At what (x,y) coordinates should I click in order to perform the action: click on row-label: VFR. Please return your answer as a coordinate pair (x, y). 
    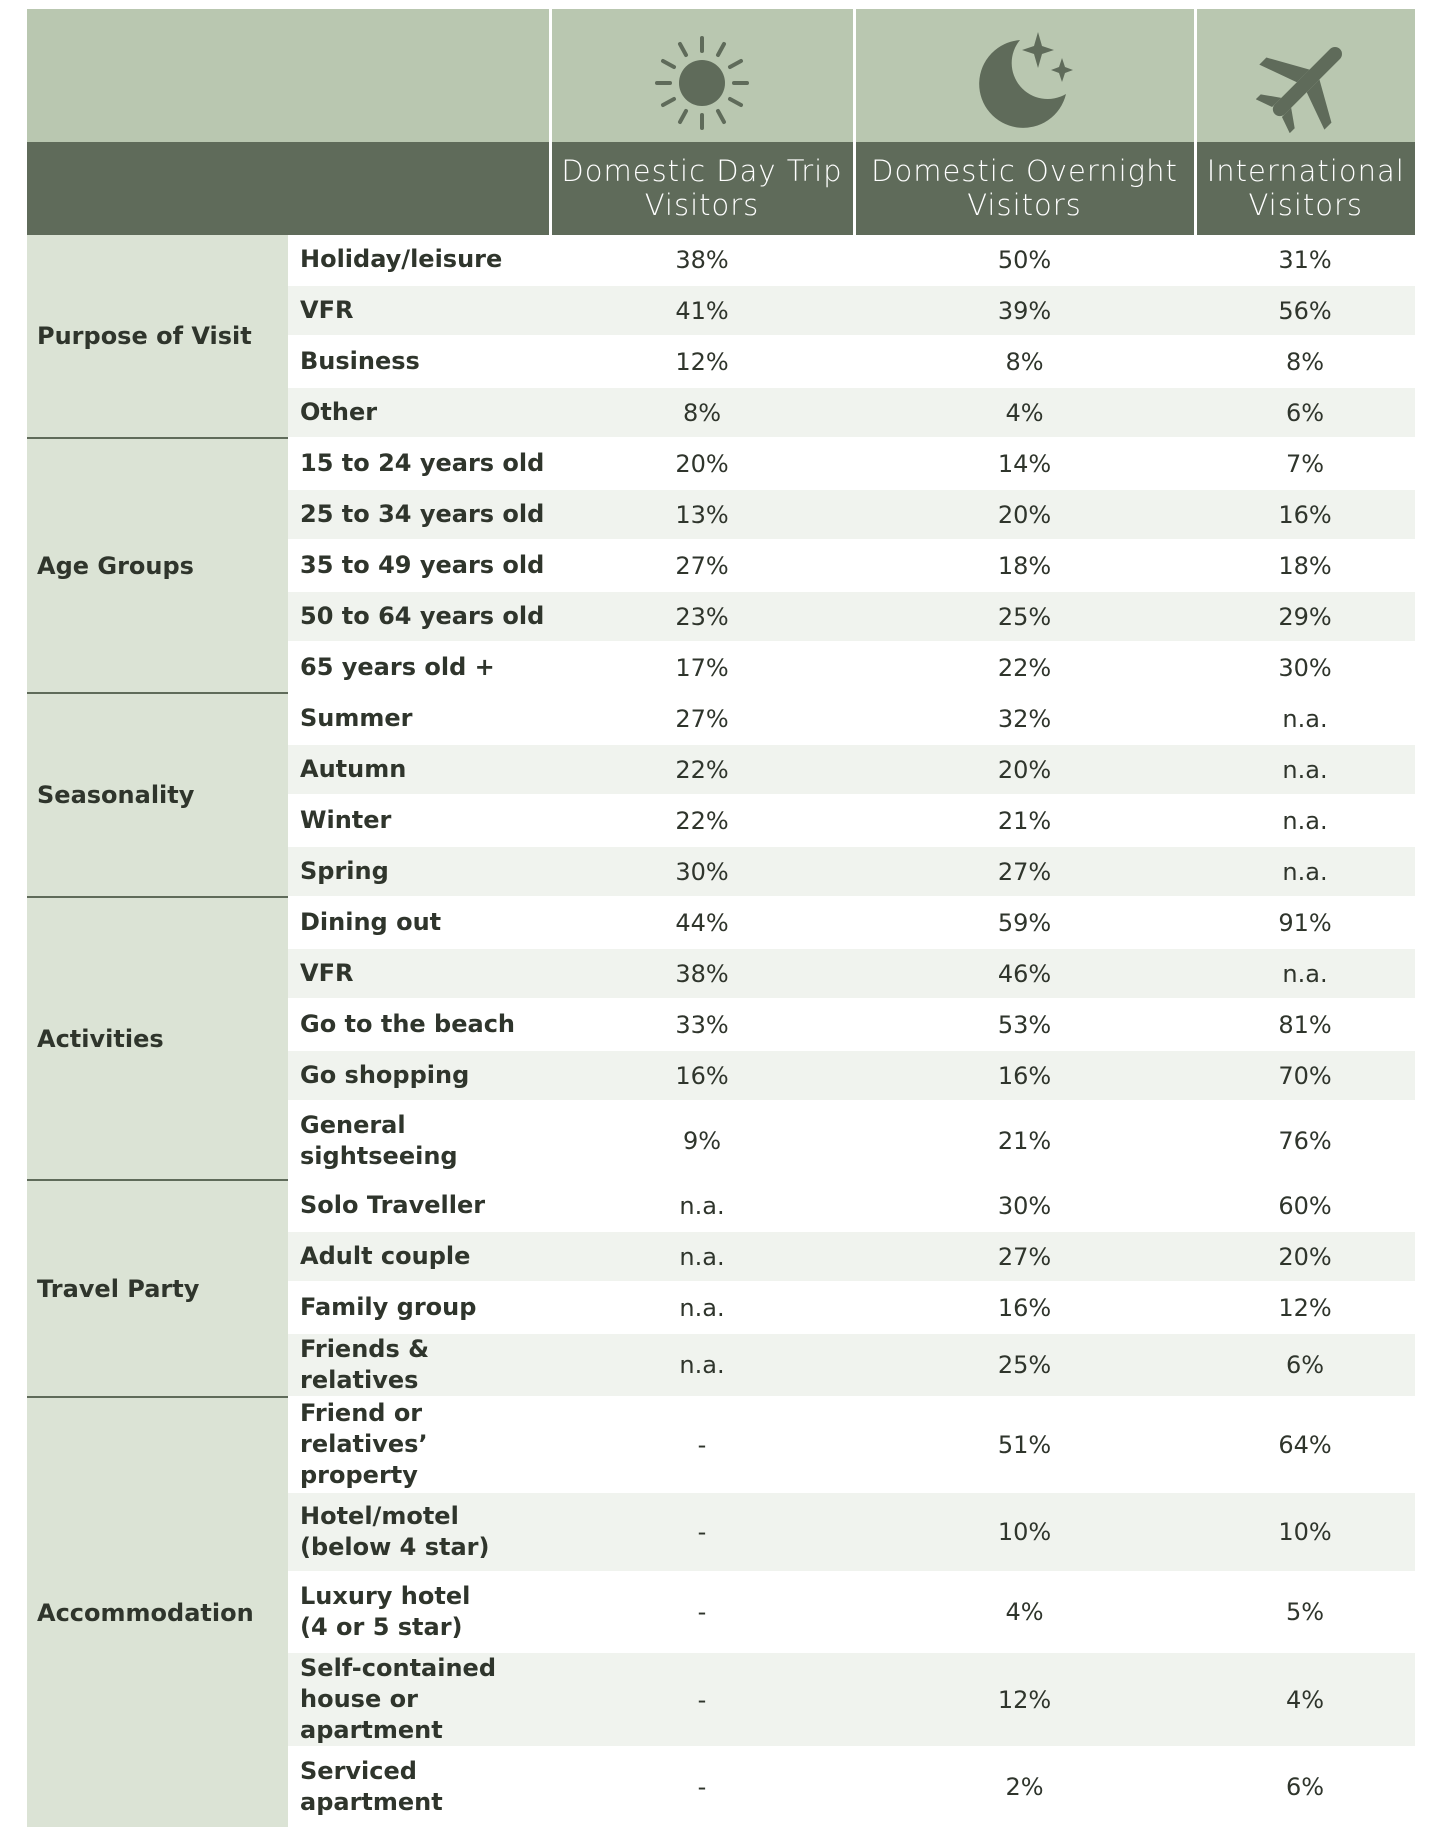
    Looking at the image, I should click on (419, 974).